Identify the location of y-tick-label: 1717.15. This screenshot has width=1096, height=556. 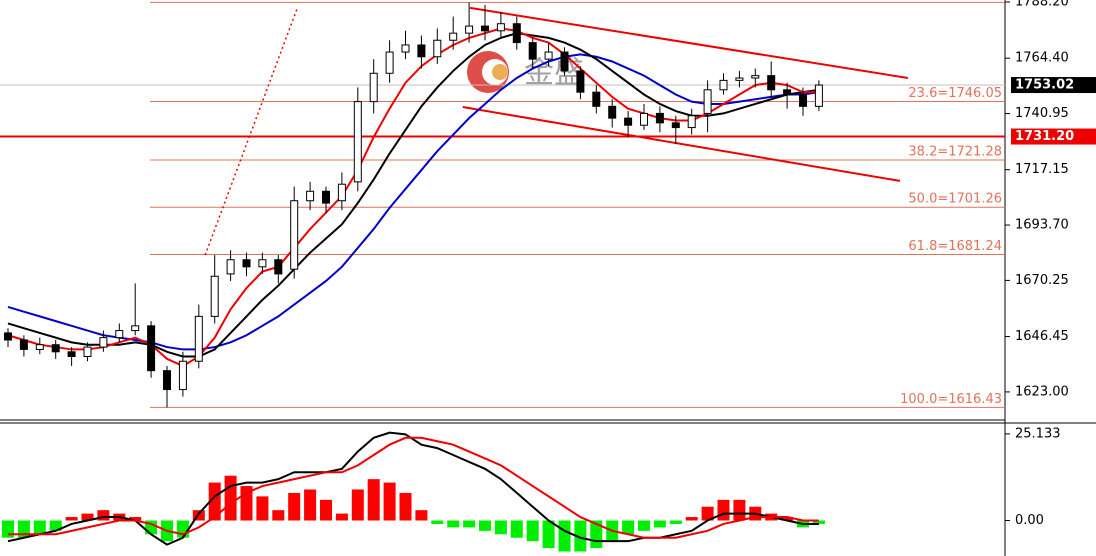
(1042, 169).